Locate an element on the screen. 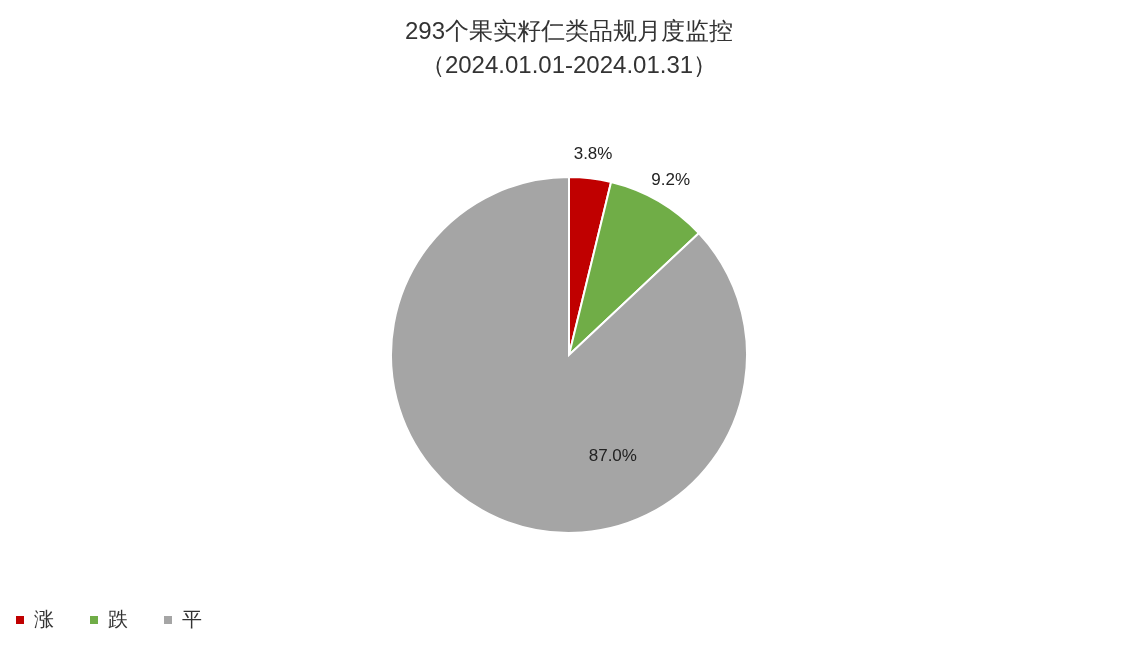 This screenshot has height=666, width=1138. chart-subtitle: （2024.01.01-2024.01.31） is located at coordinates (569, 64).